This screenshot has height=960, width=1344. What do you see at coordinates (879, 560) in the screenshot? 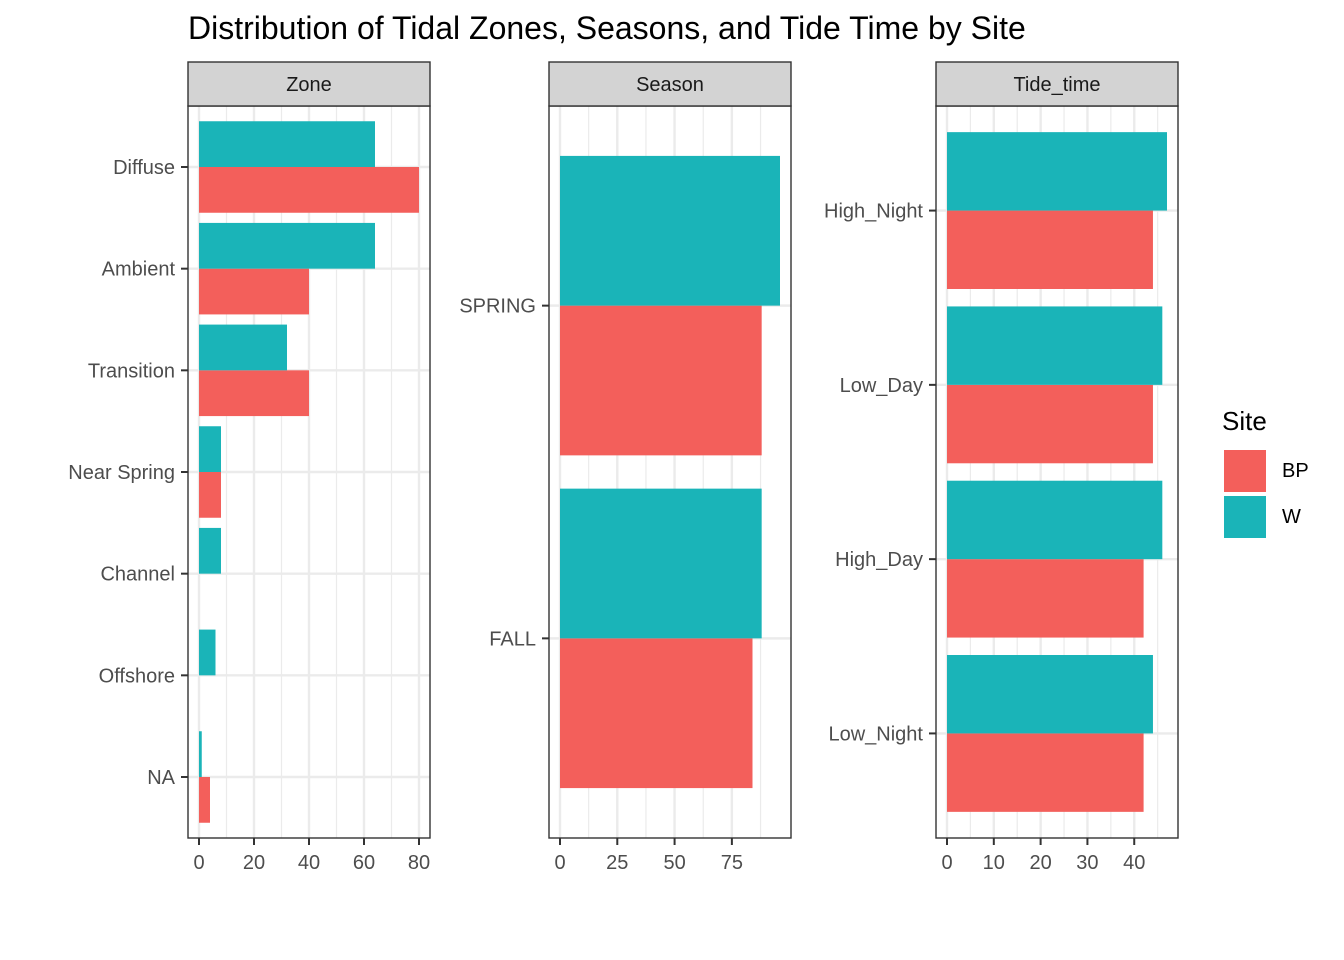
I see `y-tick-label-high-day: High_Day` at bounding box center [879, 560].